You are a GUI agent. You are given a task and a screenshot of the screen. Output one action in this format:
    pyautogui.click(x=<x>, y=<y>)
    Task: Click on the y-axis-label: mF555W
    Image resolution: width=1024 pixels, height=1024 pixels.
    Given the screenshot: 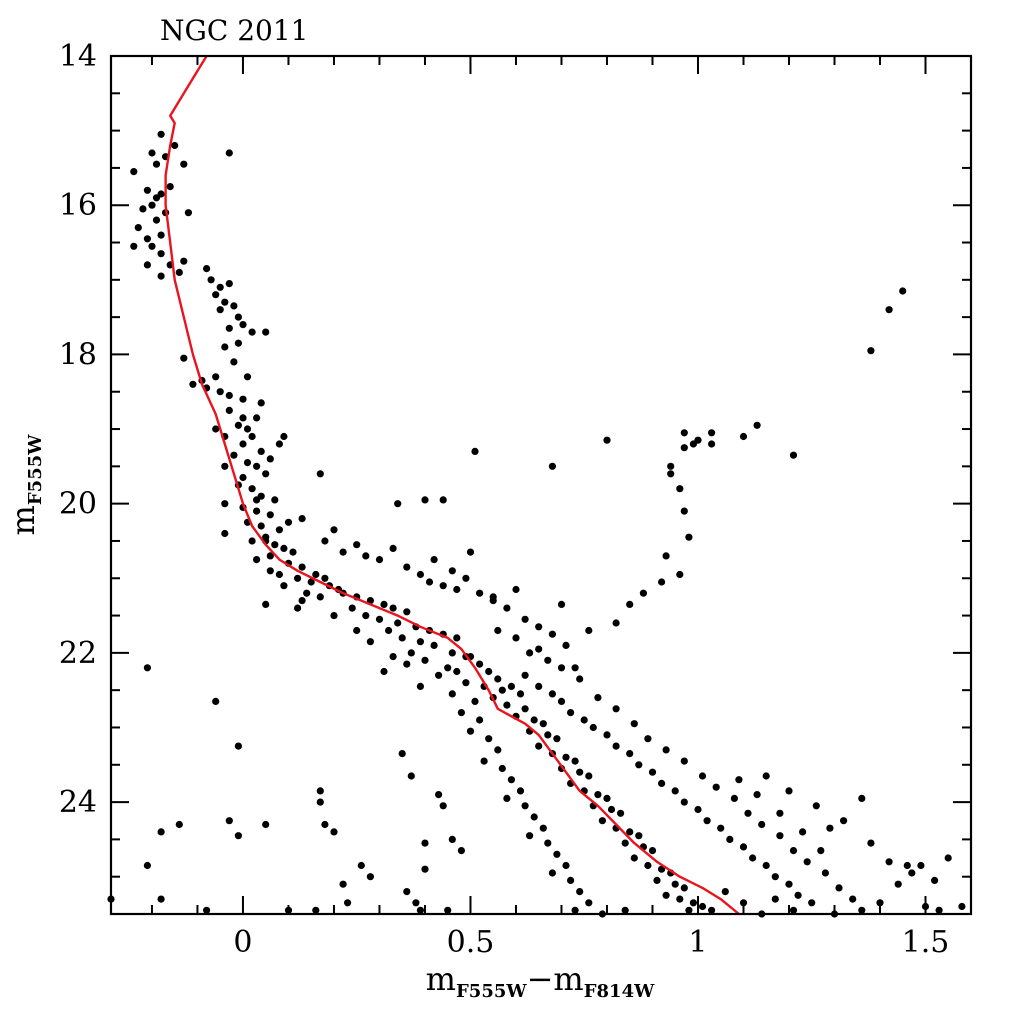 What is the action you would take?
    pyautogui.click(x=25, y=485)
    